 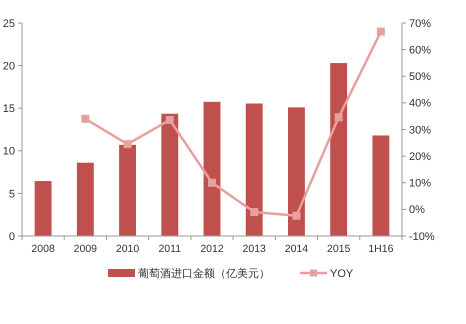 I want to click on y-tick-label: 10, so click(x=8, y=152).